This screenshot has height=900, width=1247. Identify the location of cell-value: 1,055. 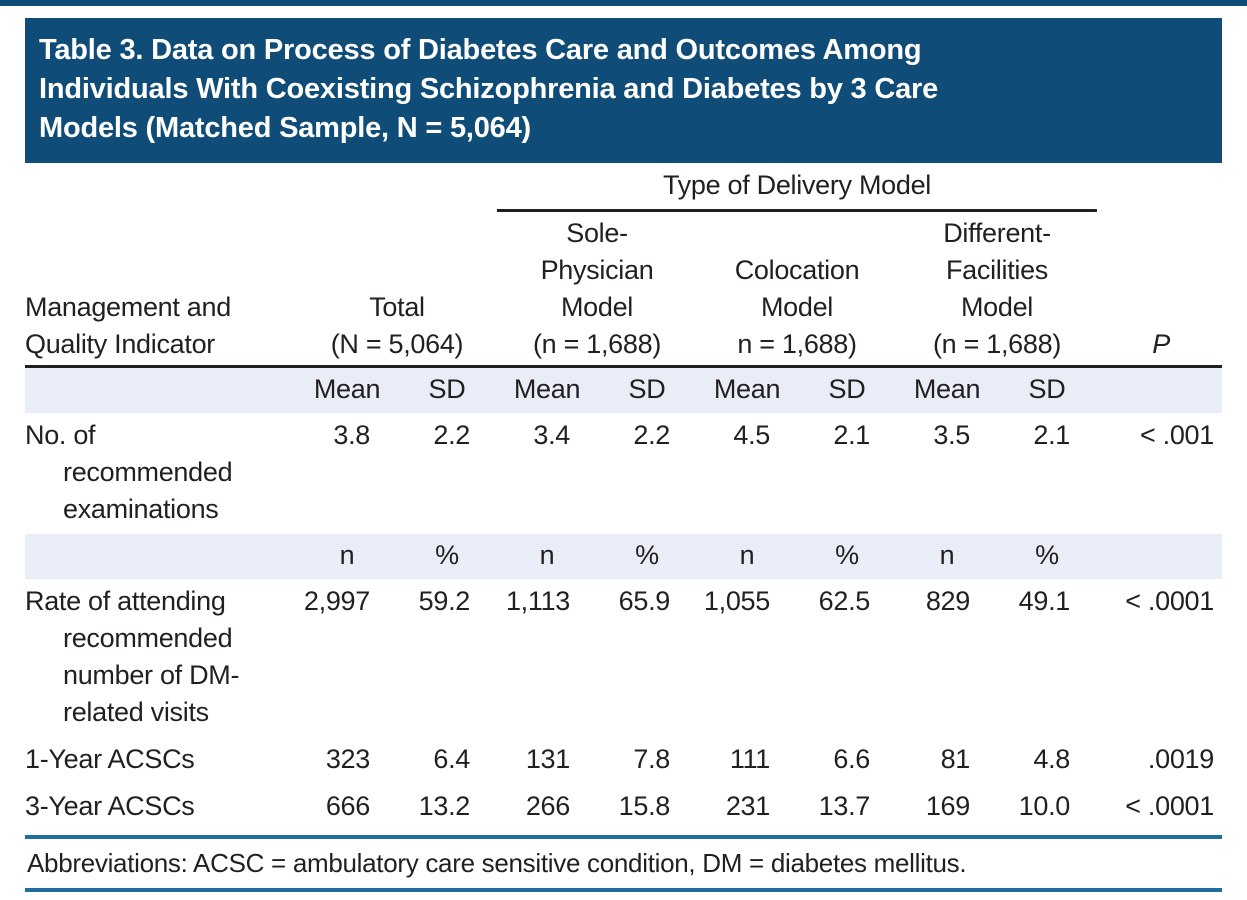
(736, 601).